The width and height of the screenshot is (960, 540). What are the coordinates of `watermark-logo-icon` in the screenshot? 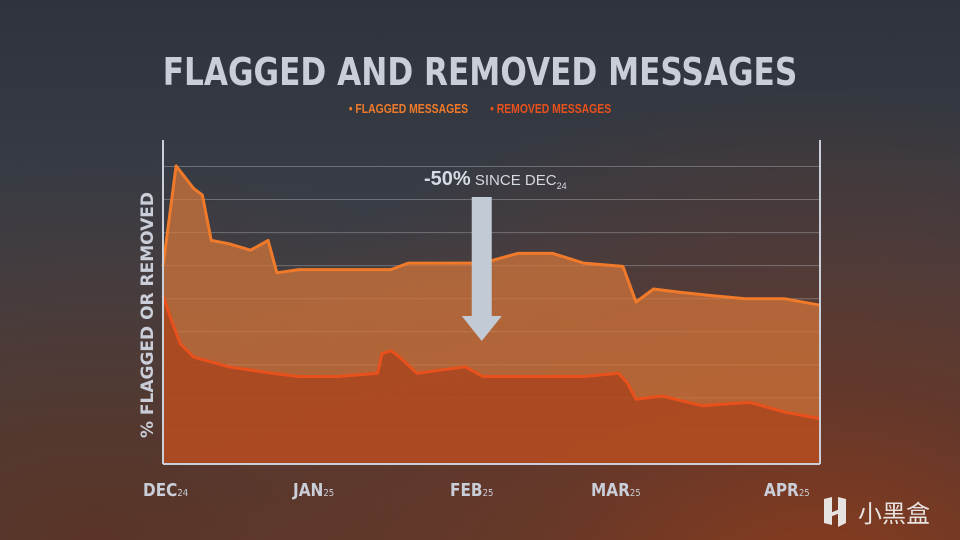 It's located at (835, 511).